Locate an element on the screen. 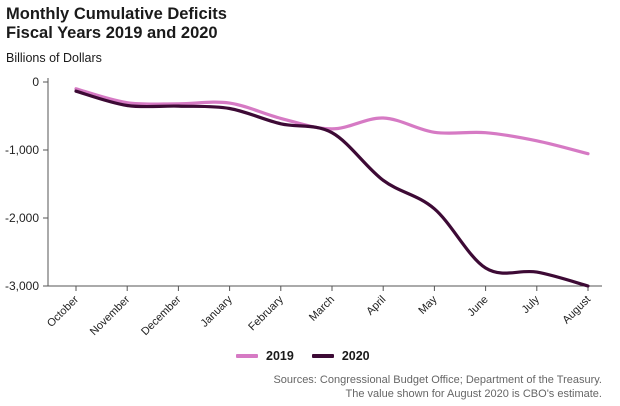 This screenshot has width=620, height=406. series-line-2019 is located at coordinates (332, 121).